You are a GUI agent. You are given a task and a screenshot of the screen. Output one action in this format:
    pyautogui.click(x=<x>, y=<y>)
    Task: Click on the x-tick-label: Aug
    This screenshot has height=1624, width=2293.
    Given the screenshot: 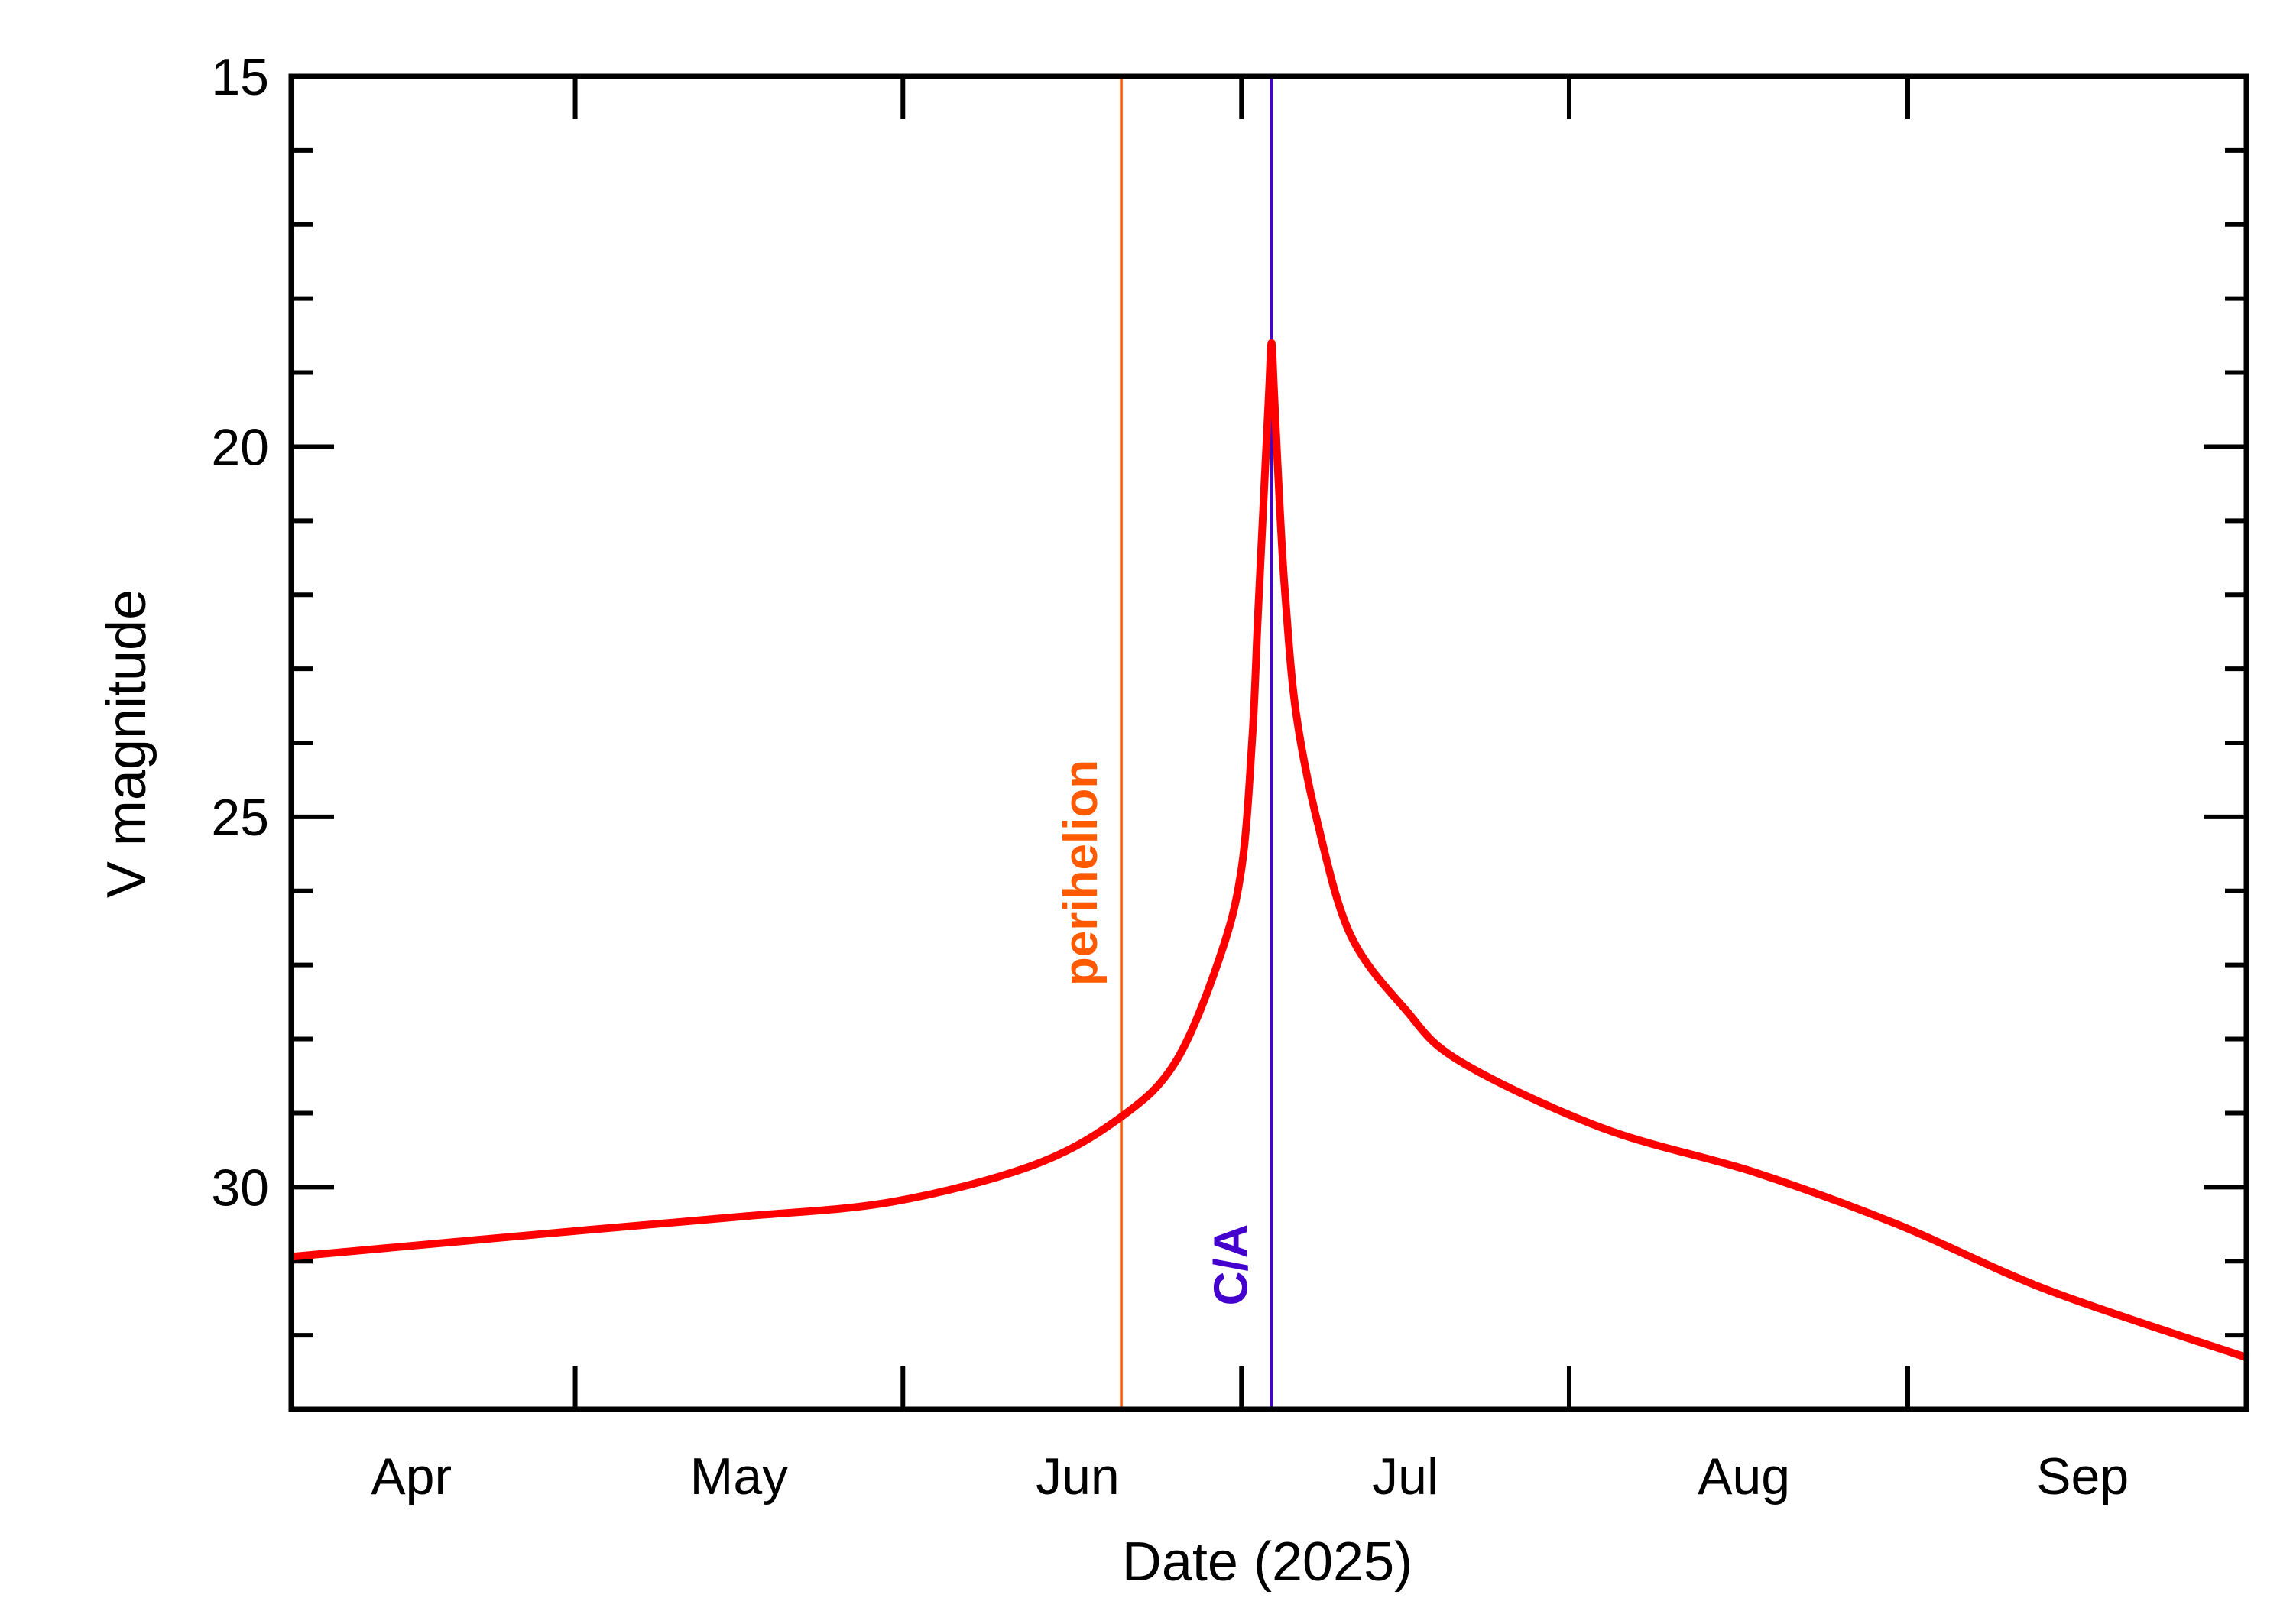 What is the action you would take?
    pyautogui.click(x=1744, y=1476)
    